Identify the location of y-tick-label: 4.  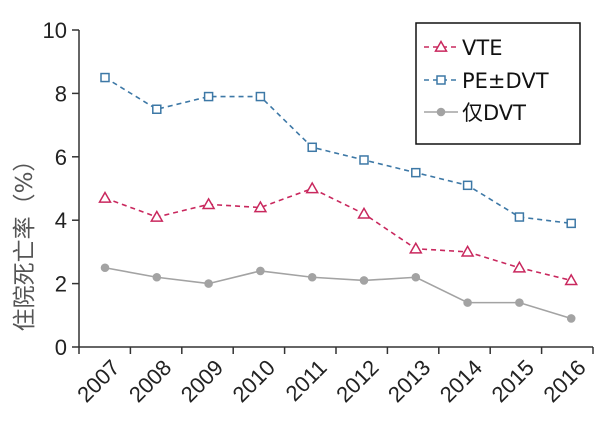
(61, 220).